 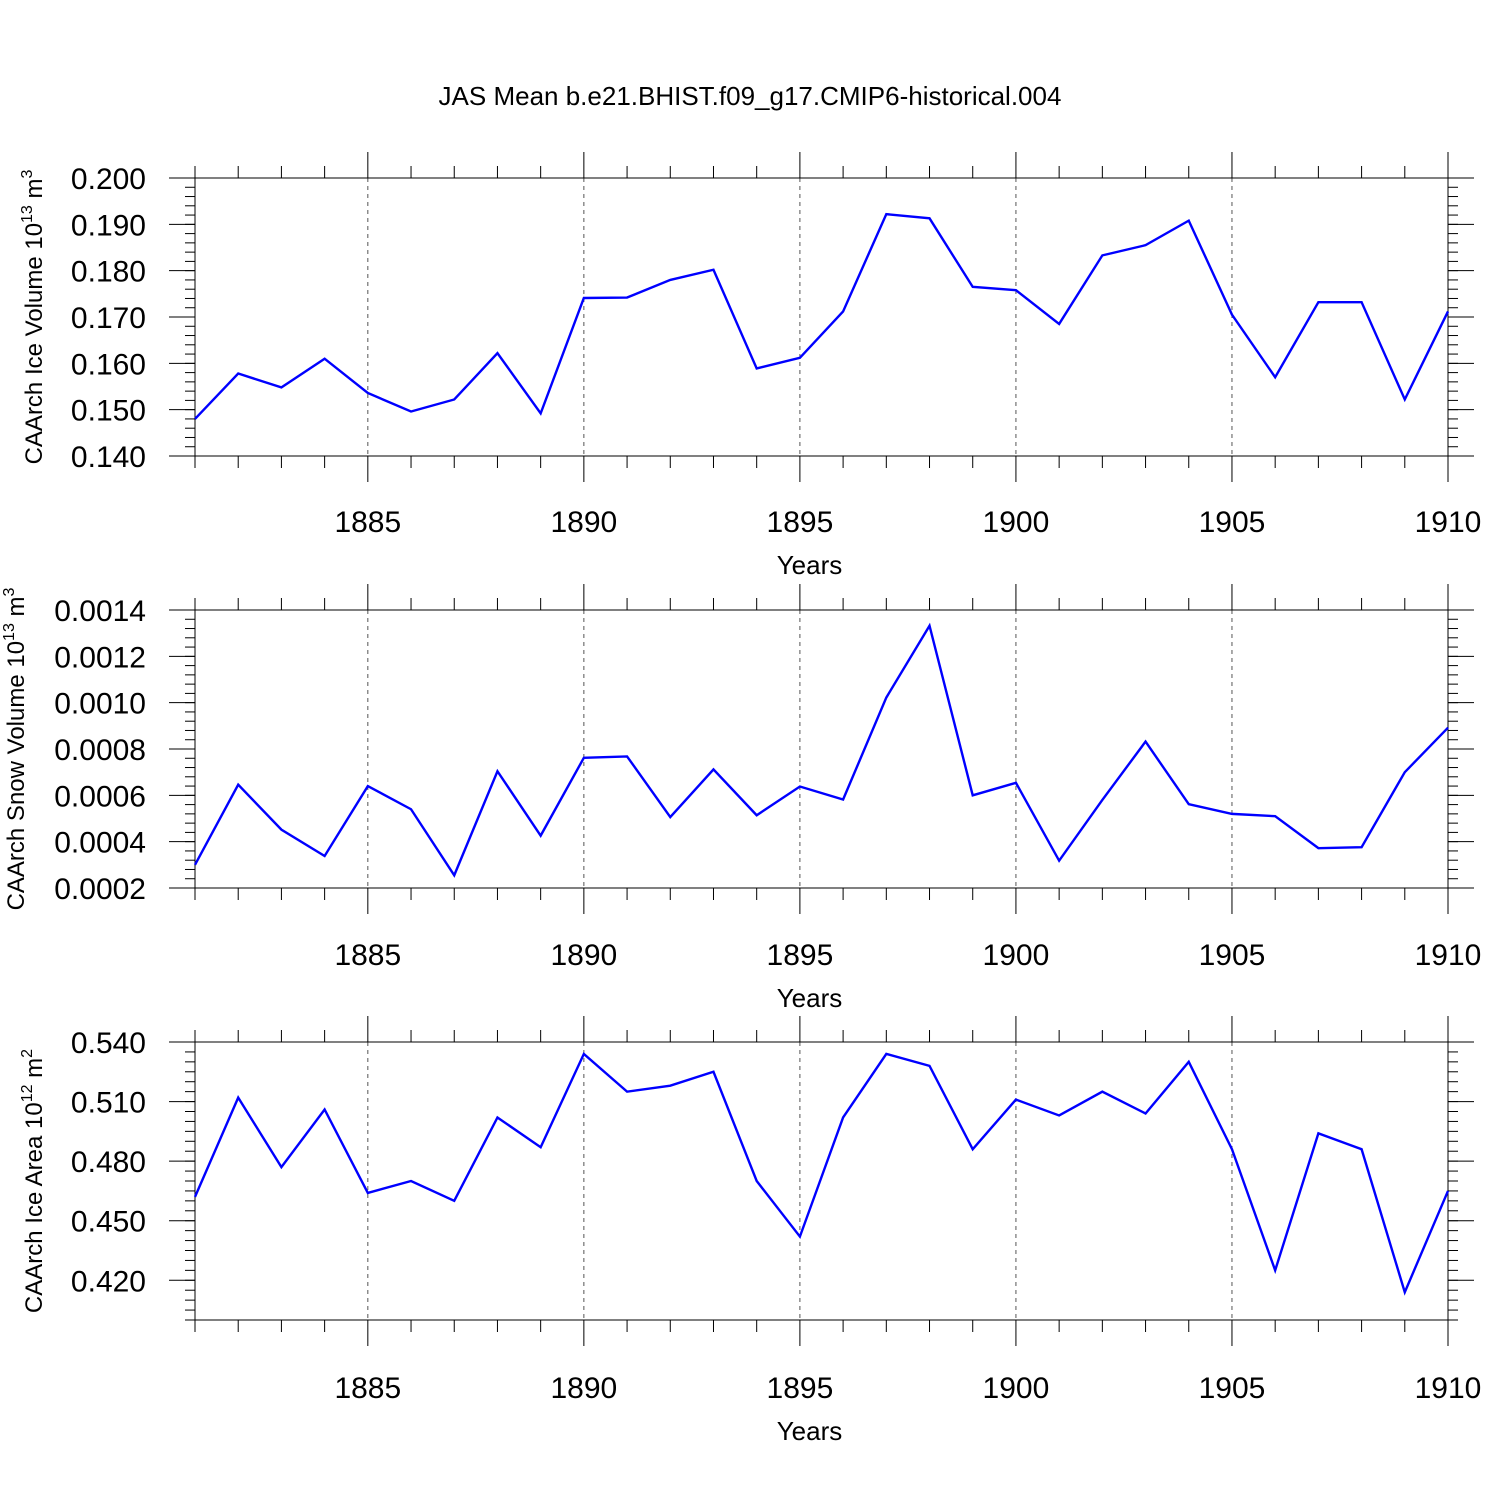 What do you see at coordinates (100, 657) in the screenshot?
I see `y-tick-label: 0.0012` at bounding box center [100, 657].